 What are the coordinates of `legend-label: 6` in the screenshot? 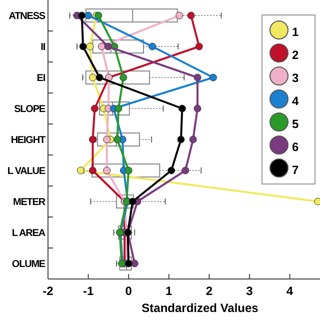 It's located at (295, 147).